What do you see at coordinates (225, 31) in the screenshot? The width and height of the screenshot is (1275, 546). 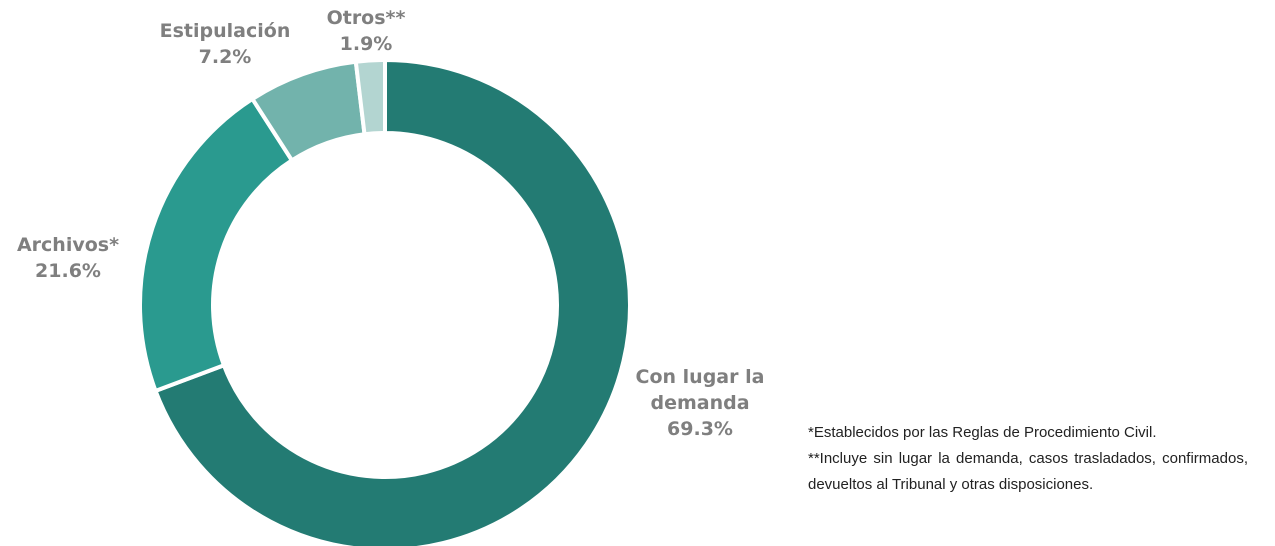 I see `category-label: Estipulación` at bounding box center [225, 31].